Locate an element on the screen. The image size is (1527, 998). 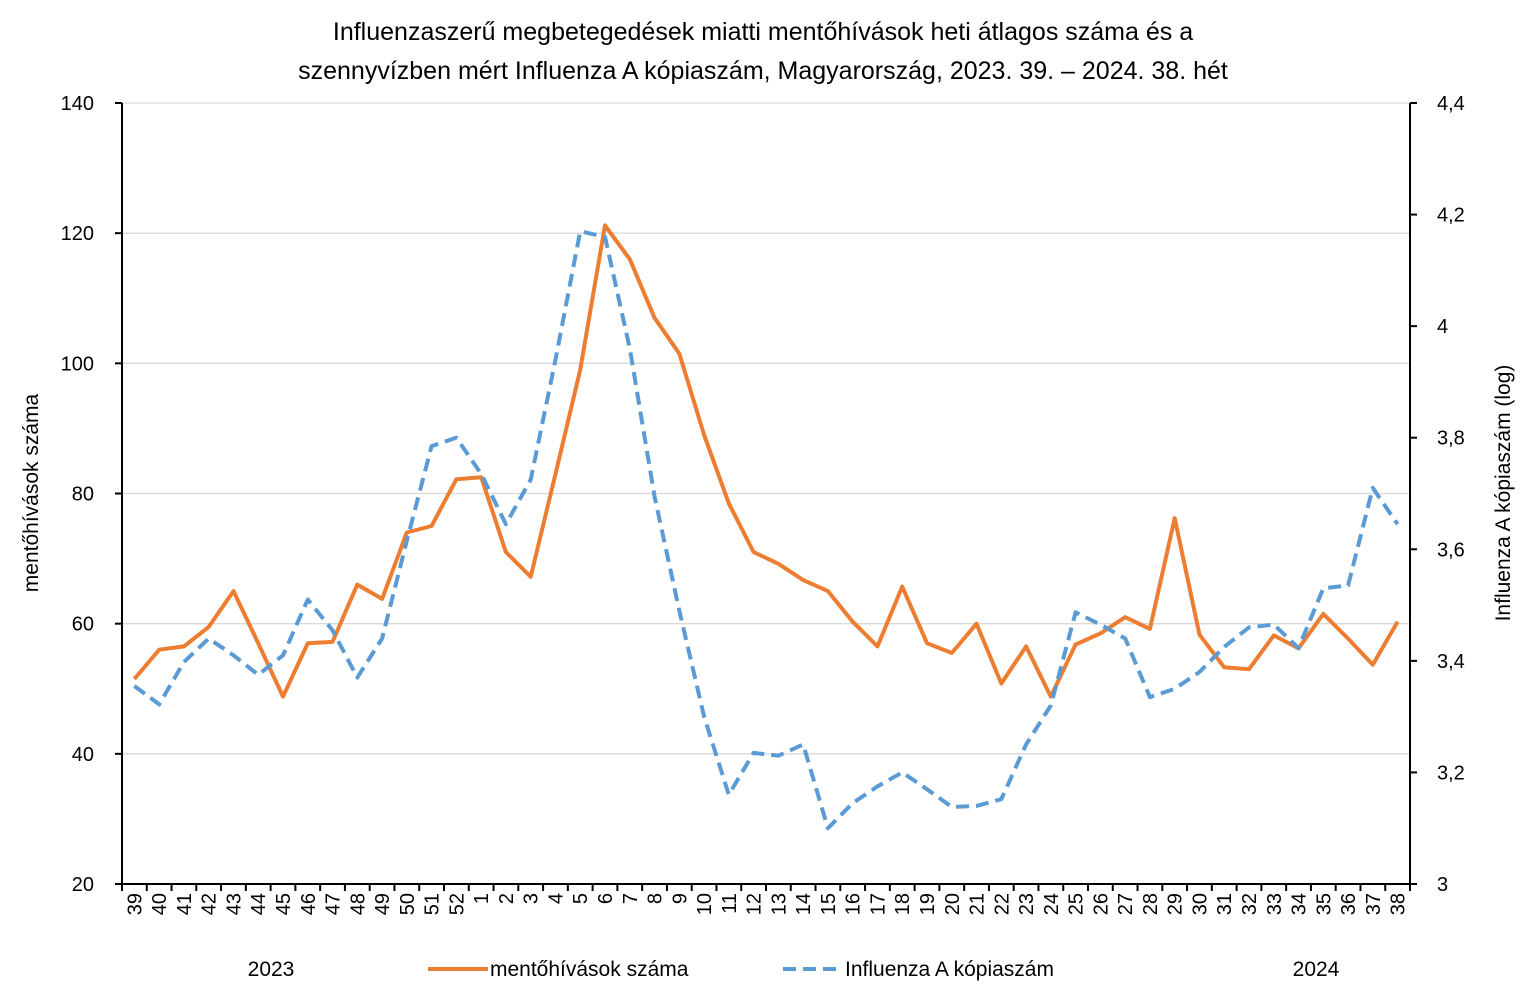
left-axis-title: mentőhívások száma is located at coordinates (31, 492).